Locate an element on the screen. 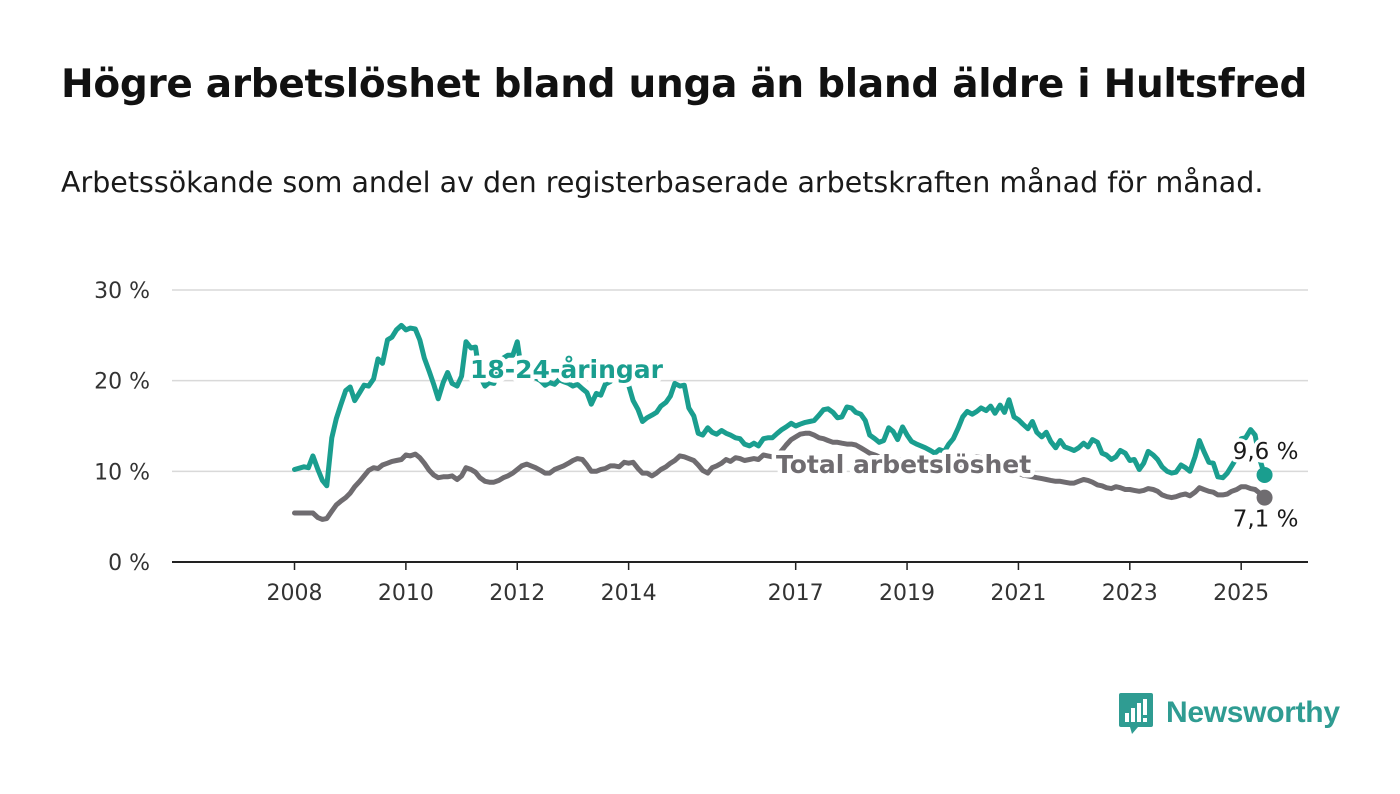  x-tick-label: 2017 is located at coordinates (796, 593).